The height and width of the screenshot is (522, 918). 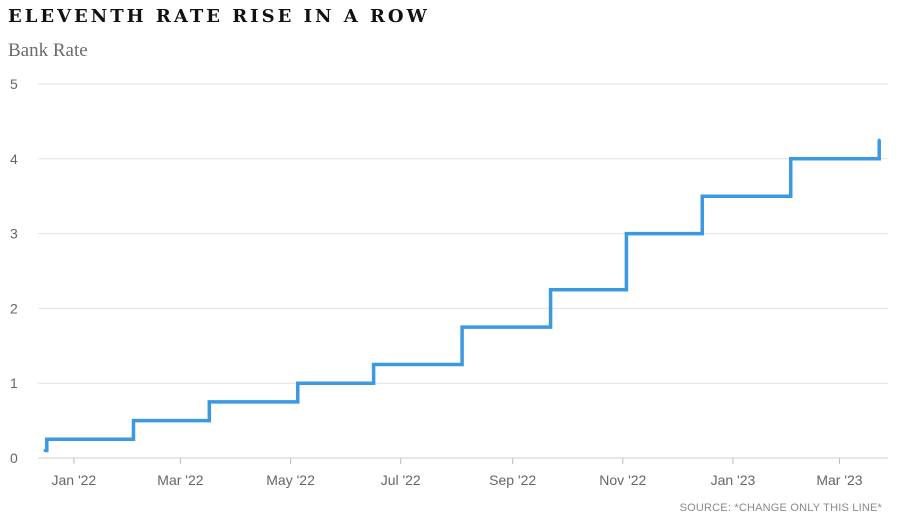 What do you see at coordinates (14, 234) in the screenshot?
I see `y-tick-label: 3` at bounding box center [14, 234].